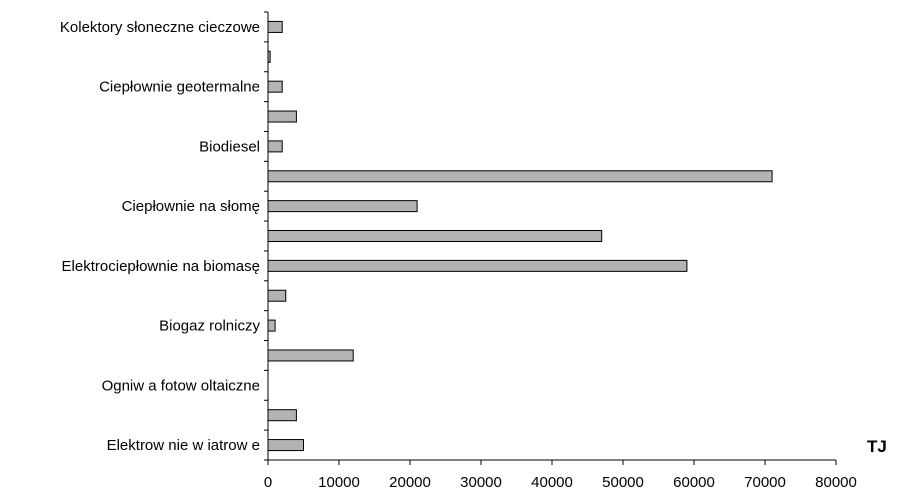 Image resolution: width=907 pixels, height=499 pixels. What do you see at coordinates (160, 27) in the screenshot?
I see `category-label: Kolektory słoneczne cieczowe` at bounding box center [160, 27].